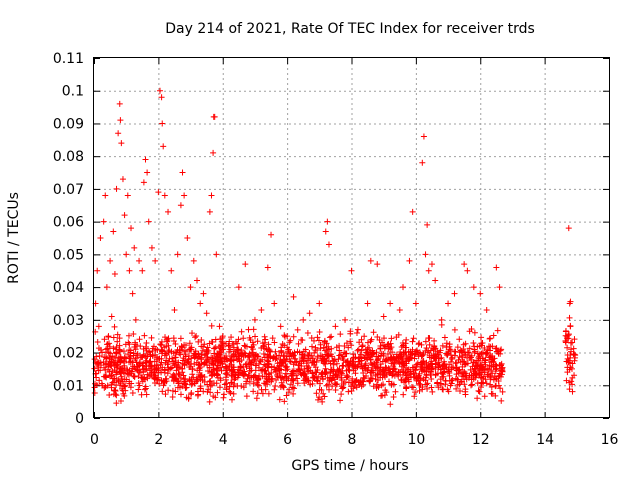 The image size is (640, 480). What do you see at coordinates (73, 92) in the screenshot?
I see `y-tick-label: 0.1` at bounding box center [73, 92].